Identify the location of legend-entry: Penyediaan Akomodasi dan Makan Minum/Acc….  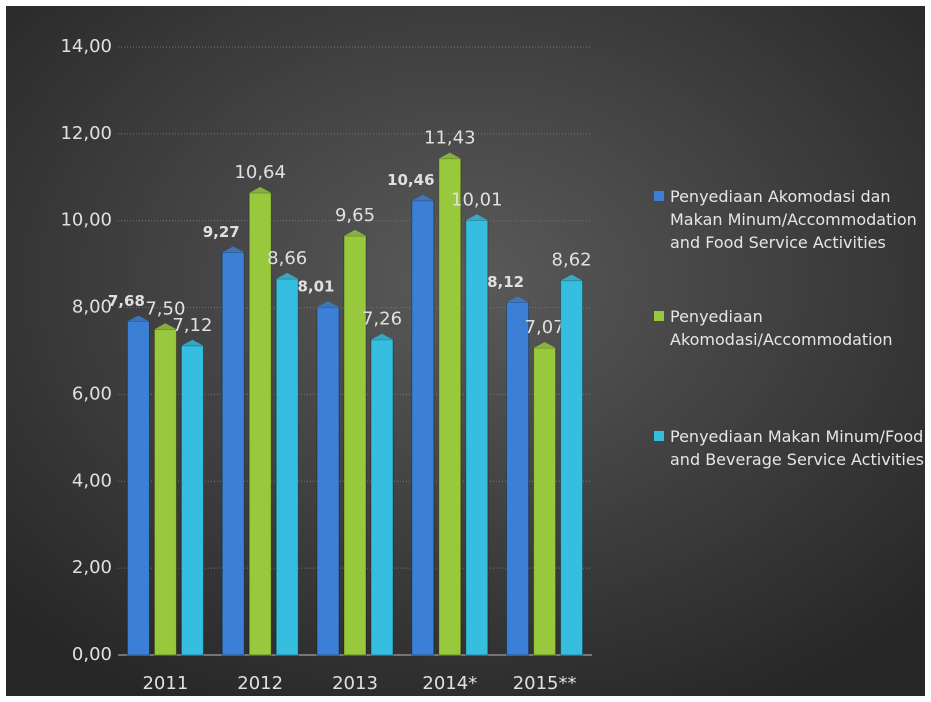
(790, 219).